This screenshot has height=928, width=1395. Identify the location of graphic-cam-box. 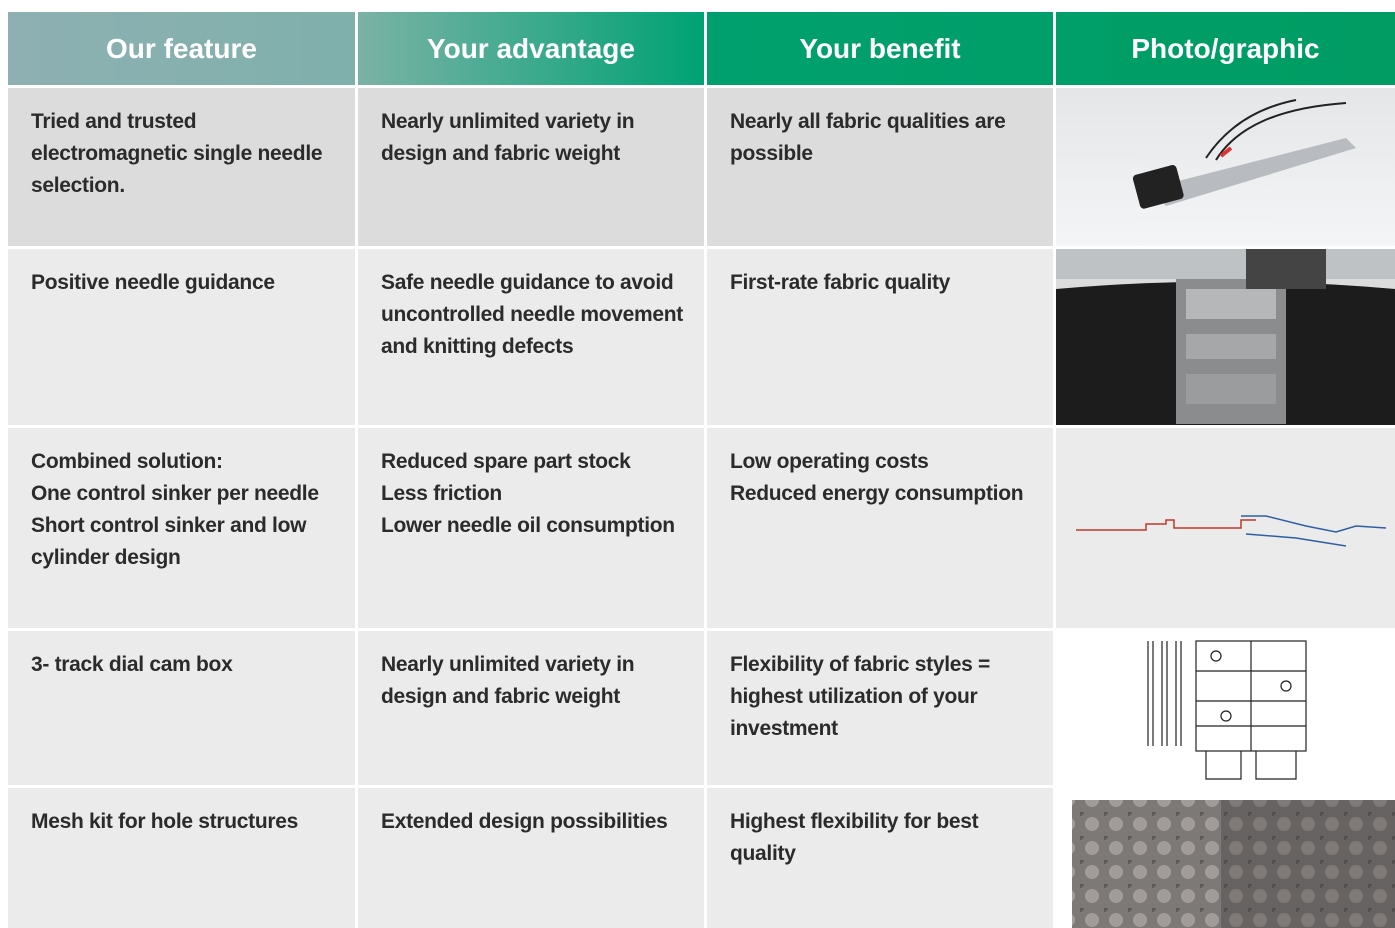
(1225, 708).